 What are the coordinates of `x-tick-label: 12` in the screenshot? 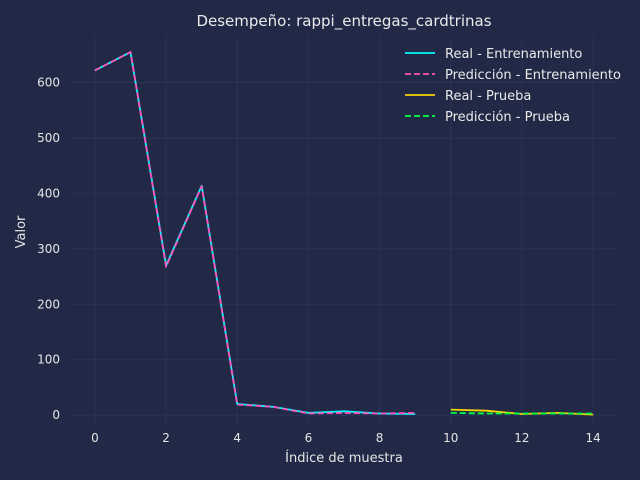 It's located at (521, 438).